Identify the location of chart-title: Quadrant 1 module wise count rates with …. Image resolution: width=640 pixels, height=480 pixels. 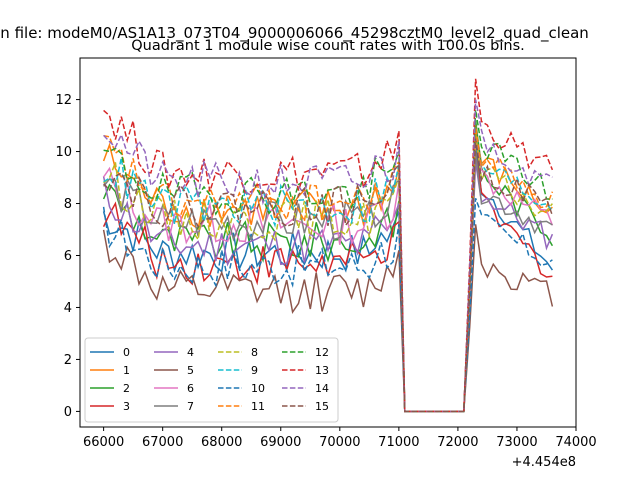
(328, 46).